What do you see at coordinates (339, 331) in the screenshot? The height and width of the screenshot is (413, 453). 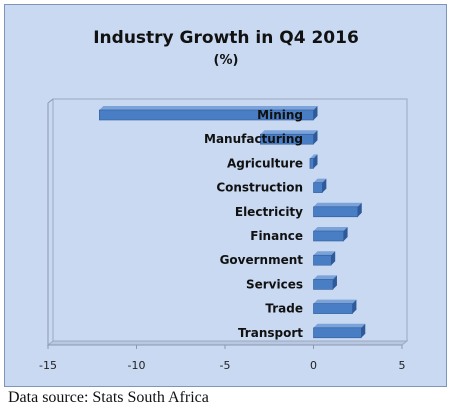 I see `bar-transport` at bounding box center [339, 331].